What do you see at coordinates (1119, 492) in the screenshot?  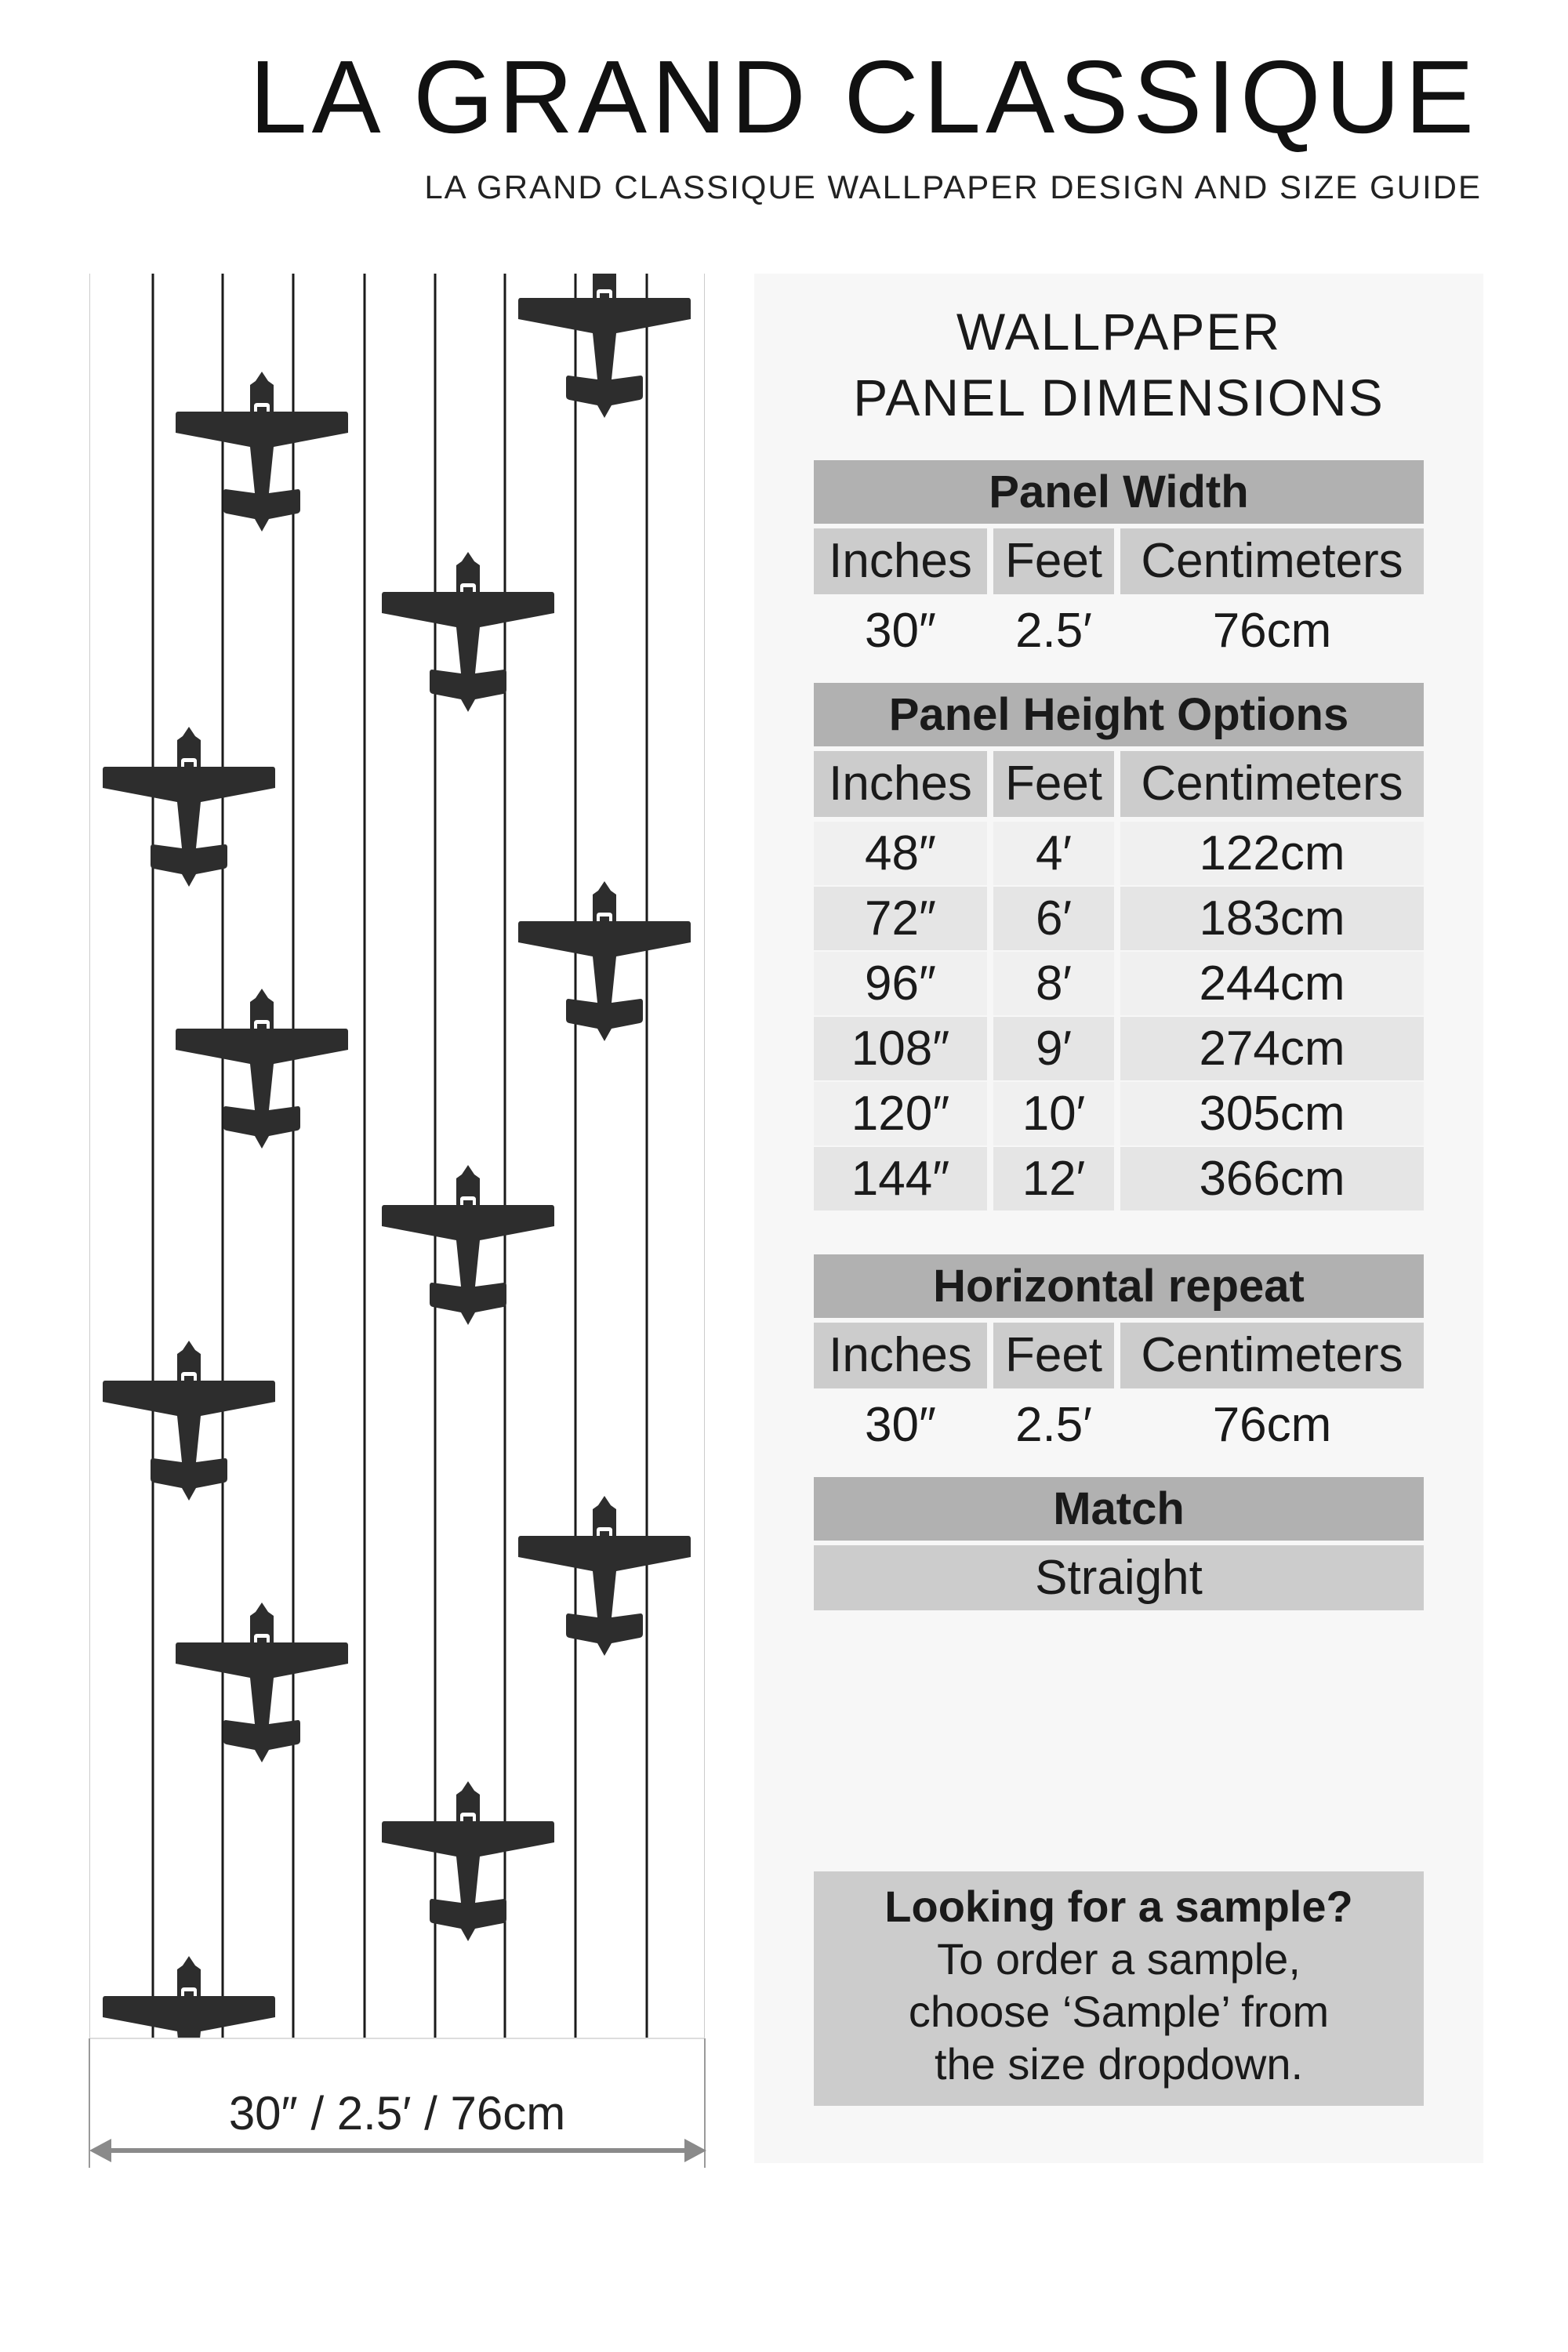 I see `panel-width-header: Panel Width` at bounding box center [1119, 492].